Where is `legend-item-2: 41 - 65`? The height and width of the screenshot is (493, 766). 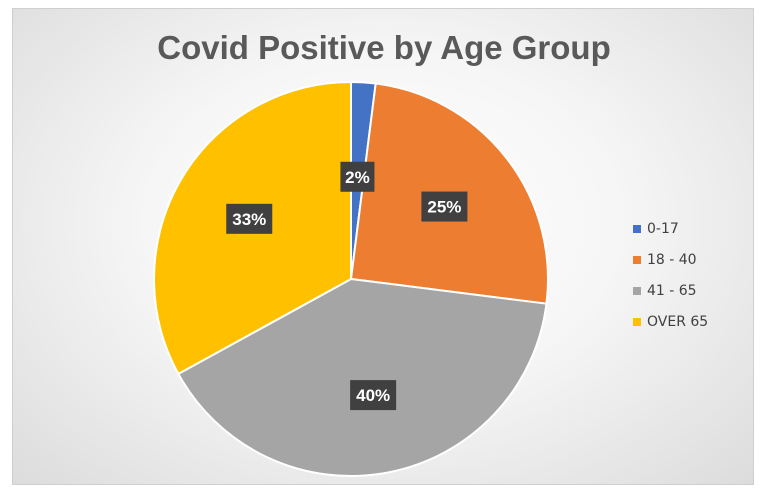
legend-item-2: 41 - 65 is located at coordinates (670, 290).